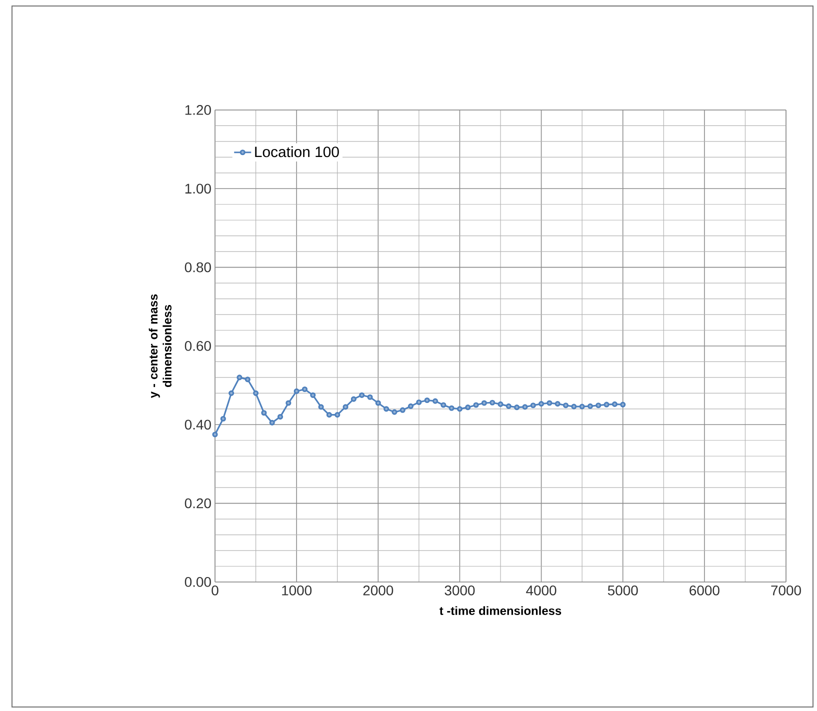 The width and height of the screenshot is (817, 711). Describe the element at coordinates (215, 590) in the screenshot. I see `x-tick-label: 0` at that location.